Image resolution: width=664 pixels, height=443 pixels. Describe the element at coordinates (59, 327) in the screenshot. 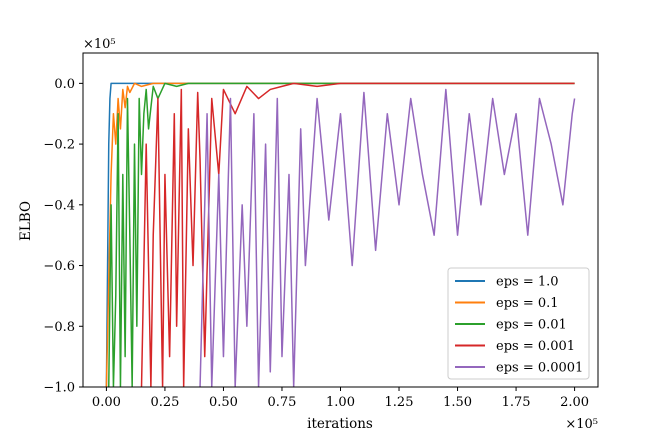

I see `y-tick-label: −0.8` at that location.